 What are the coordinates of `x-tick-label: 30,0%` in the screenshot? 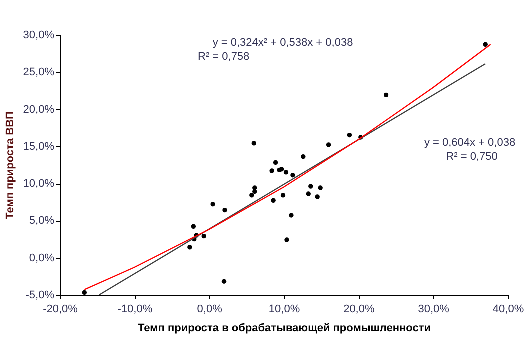 It's located at (434, 310).